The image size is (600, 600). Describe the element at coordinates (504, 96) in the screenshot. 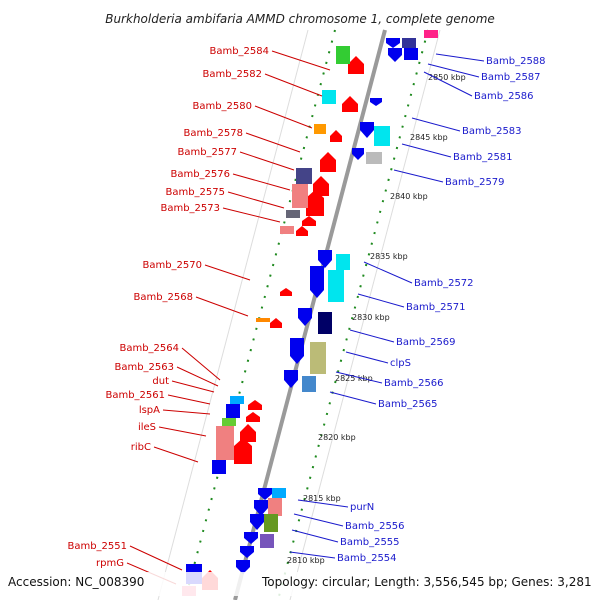

I see `forward-gene-label: Bamb_2586` at that location.